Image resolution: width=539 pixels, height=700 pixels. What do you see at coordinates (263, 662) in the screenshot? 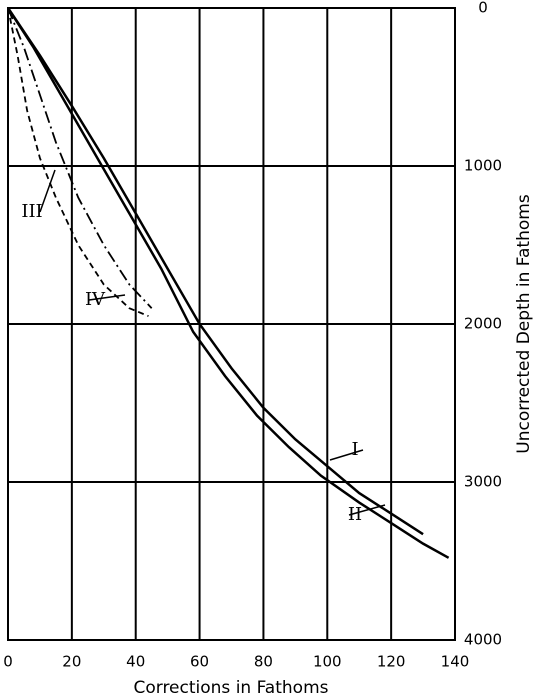
I see `x-tick-label: 80` at bounding box center [263, 662].